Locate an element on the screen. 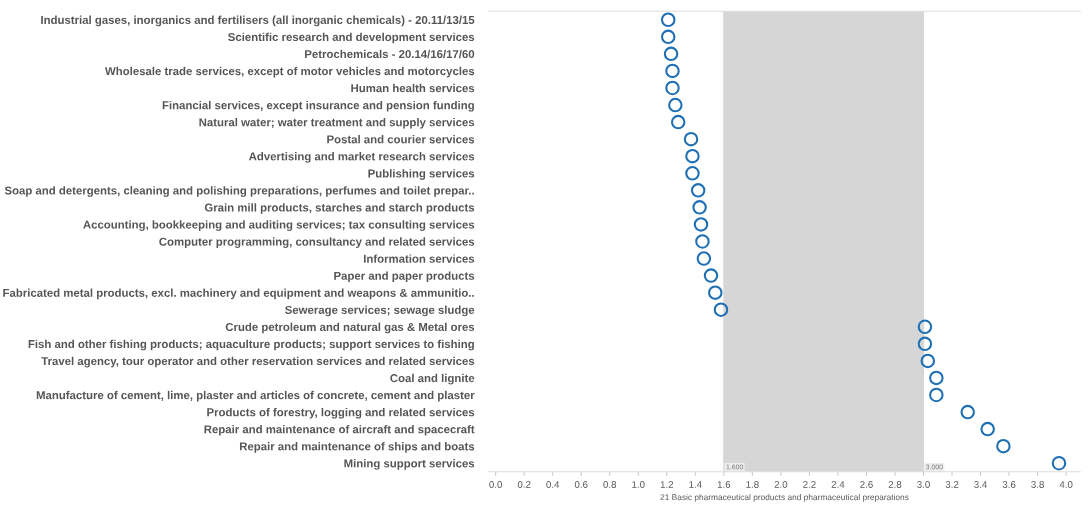 The width and height of the screenshot is (1088, 510). y-tick-label: Information services is located at coordinates (419, 258).